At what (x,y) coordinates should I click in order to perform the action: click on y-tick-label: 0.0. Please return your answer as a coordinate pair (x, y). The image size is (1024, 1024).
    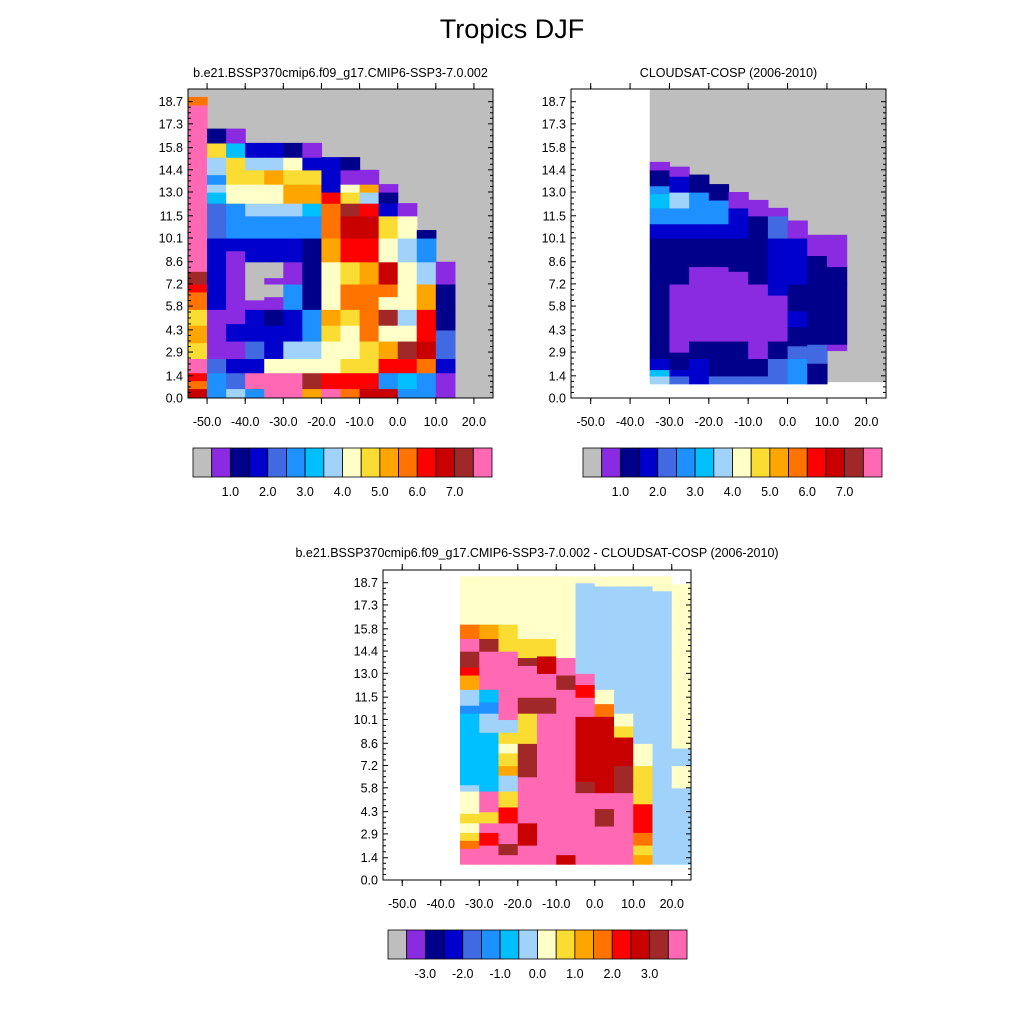
    Looking at the image, I should click on (557, 399).